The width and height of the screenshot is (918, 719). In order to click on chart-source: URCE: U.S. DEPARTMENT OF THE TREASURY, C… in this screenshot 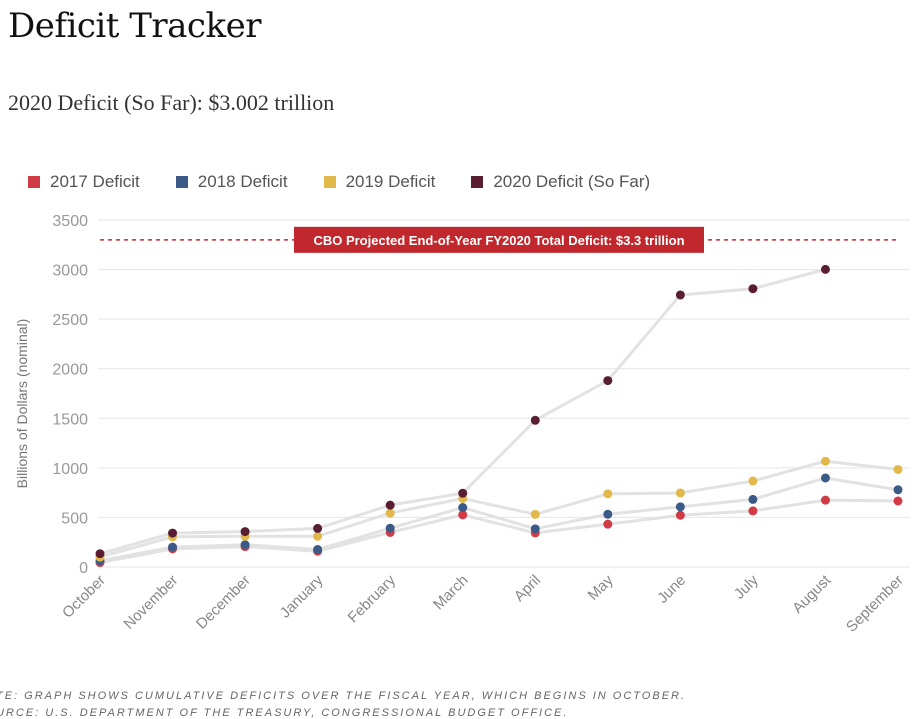, I will do `click(284, 713)`.